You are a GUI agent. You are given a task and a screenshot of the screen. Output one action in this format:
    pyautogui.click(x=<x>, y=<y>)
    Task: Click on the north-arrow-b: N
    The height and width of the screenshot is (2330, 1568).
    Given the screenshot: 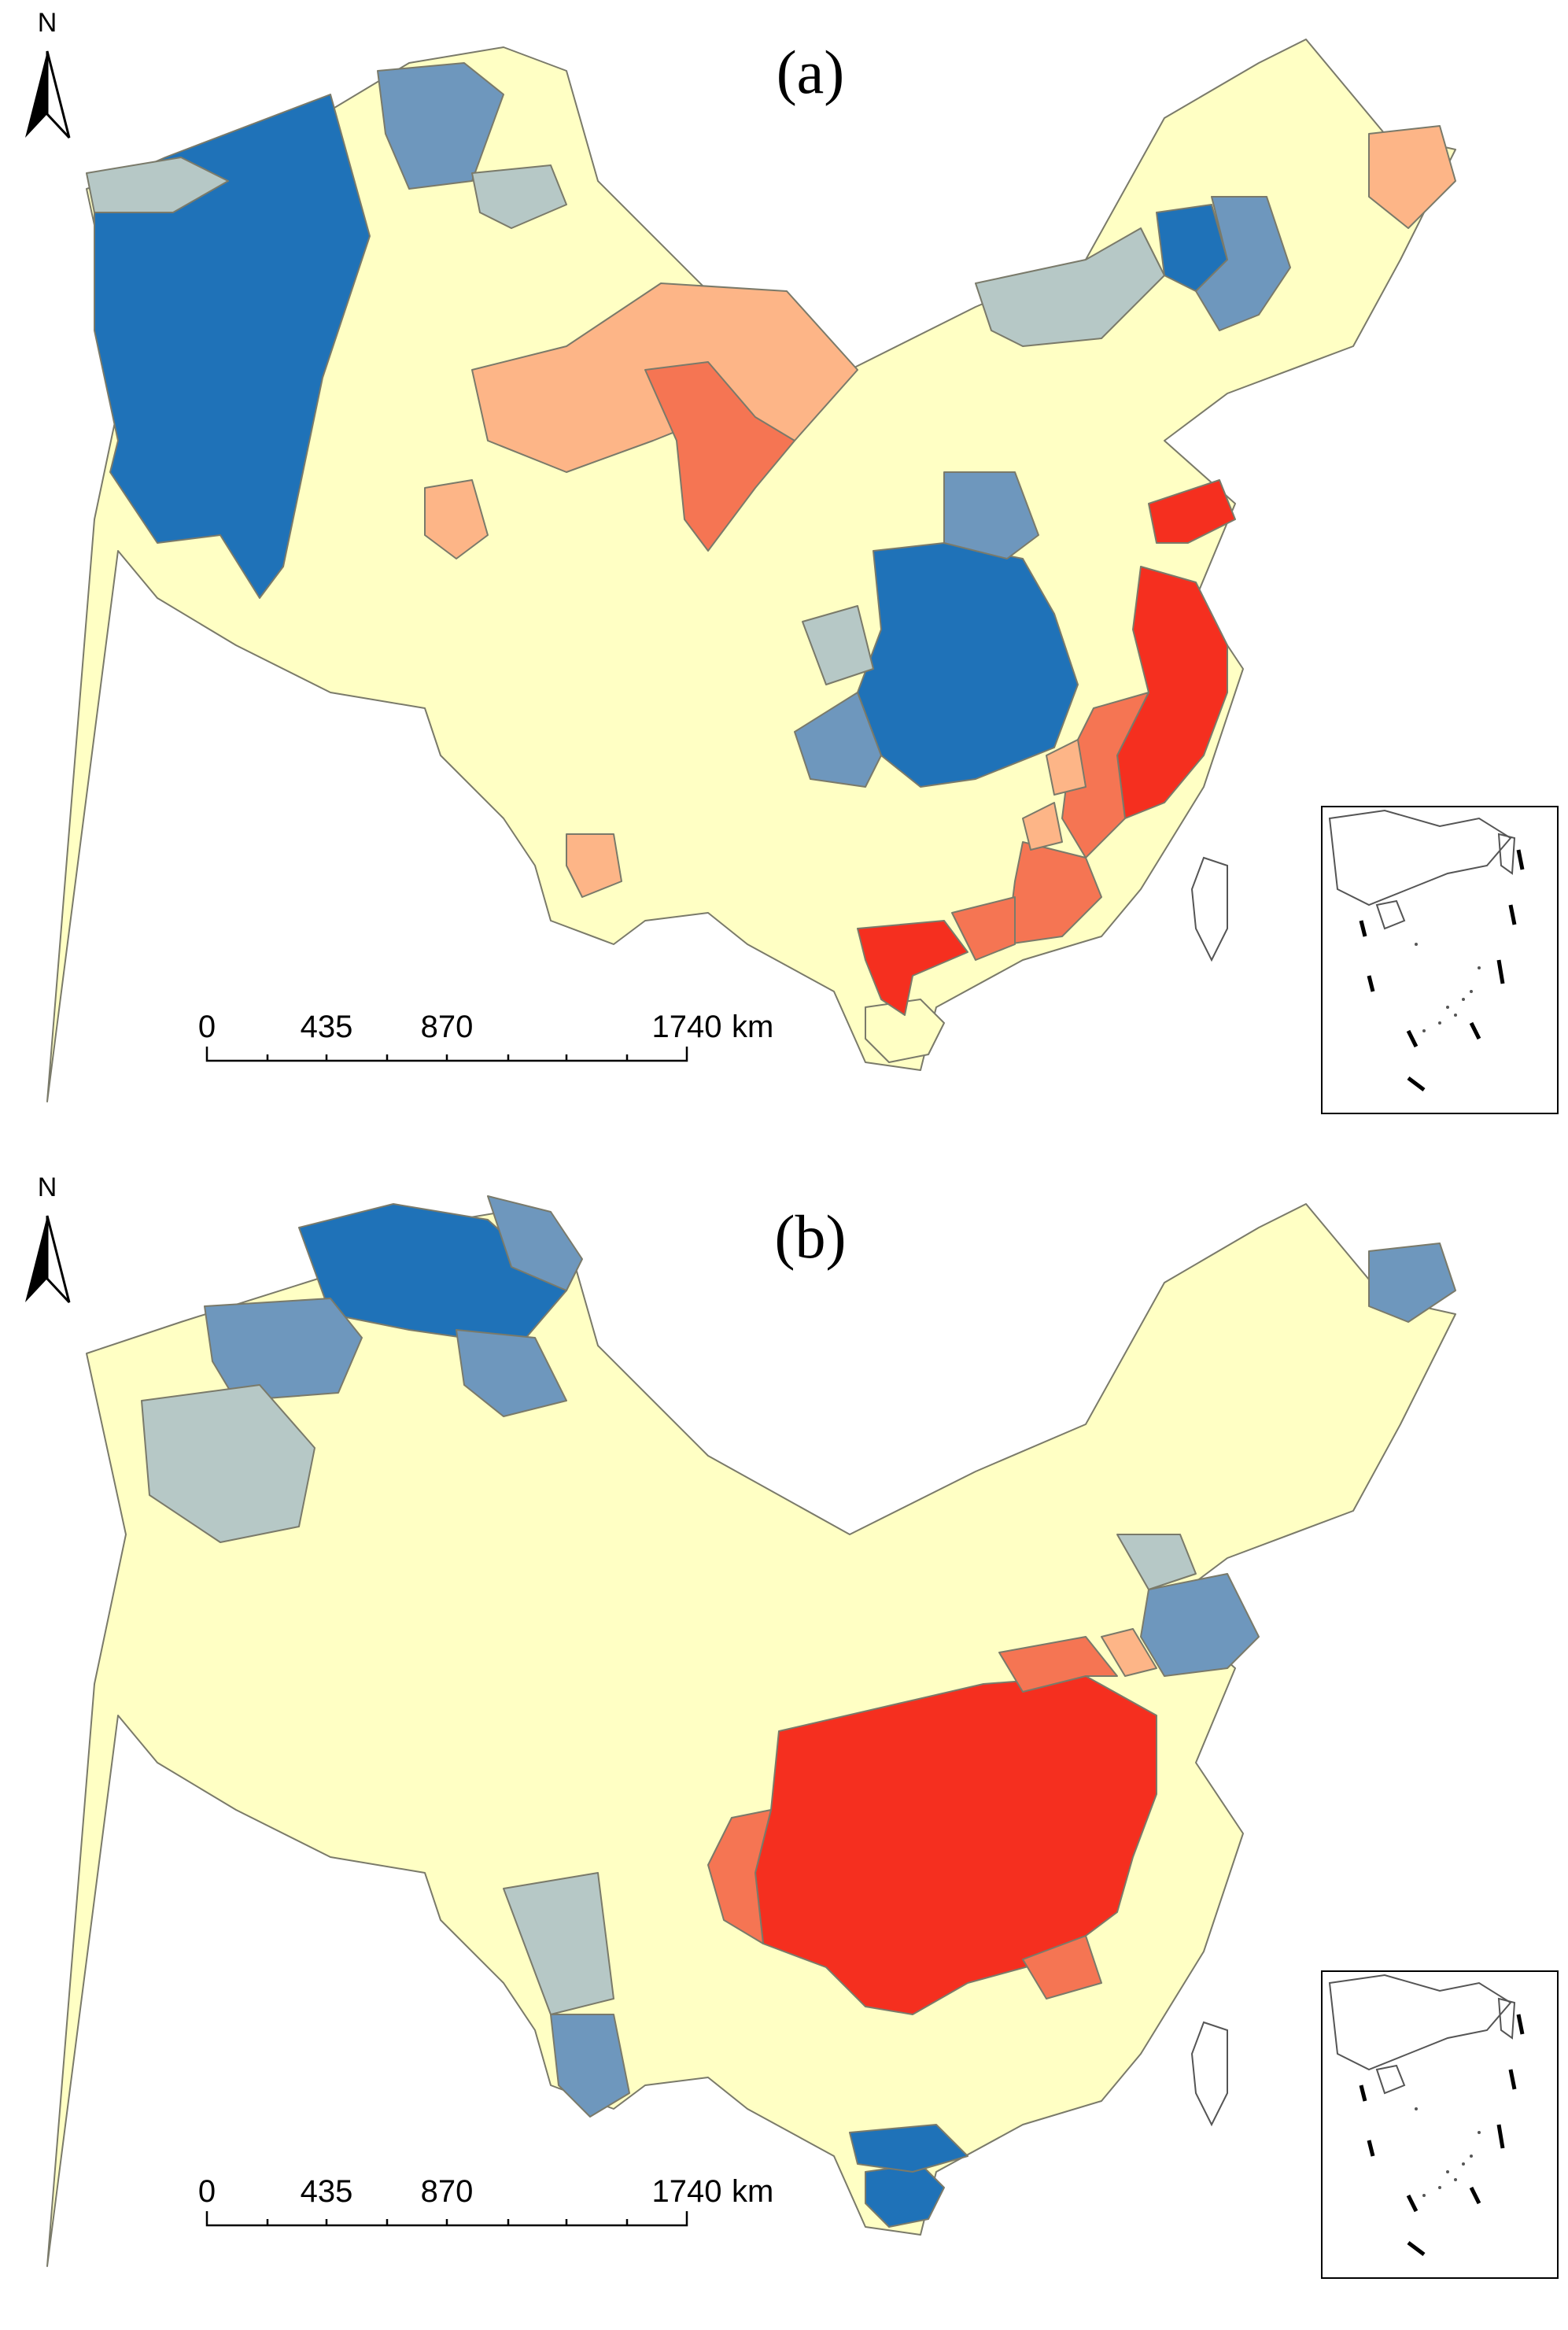 What is the action you would take?
    pyautogui.click(x=48, y=1238)
    